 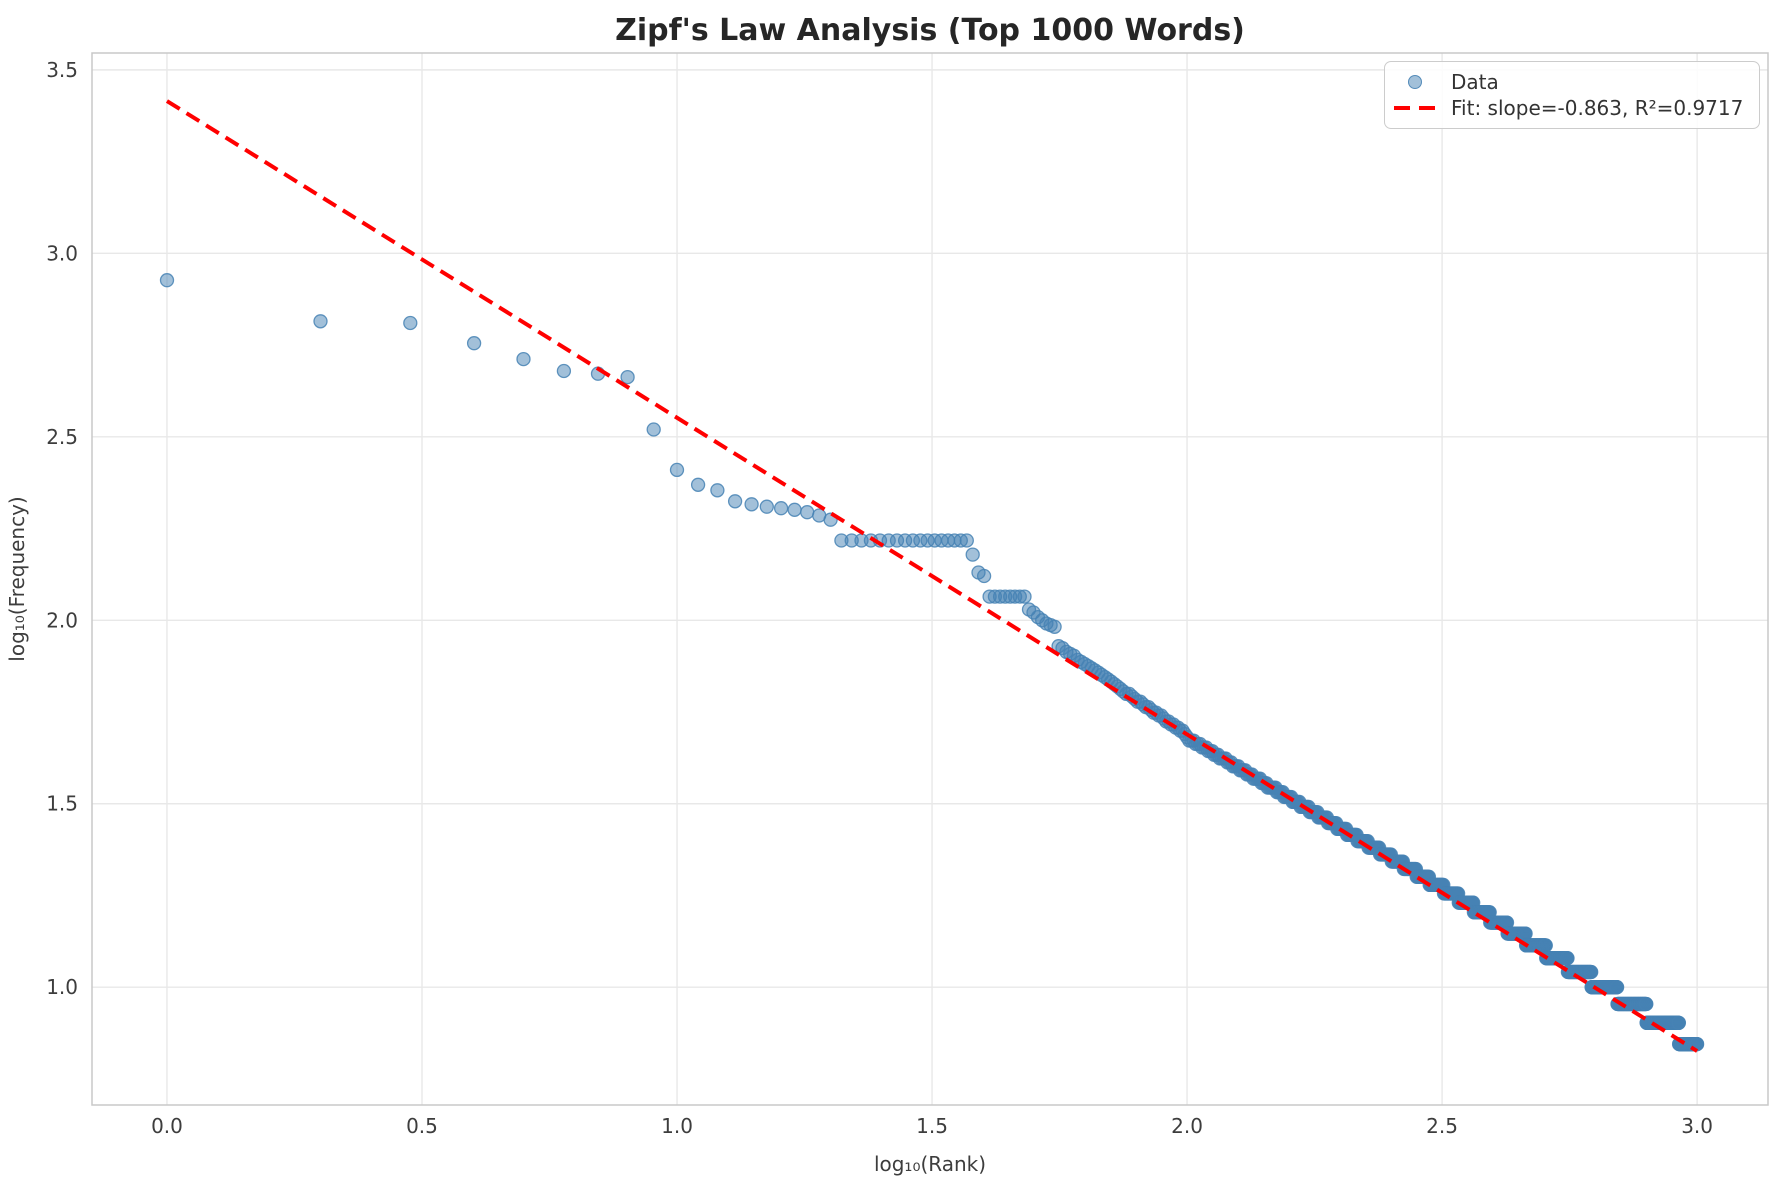 I want to click on dashed-line-icon, so click(x=1415, y=108).